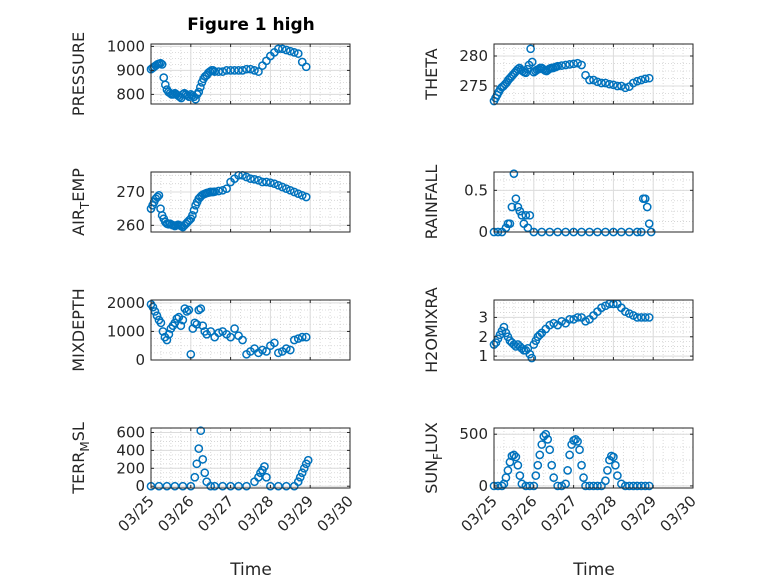  Describe the element at coordinates (433, 458) in the screenshot. I see `y-axis-label: SUNFLUX` at that location.